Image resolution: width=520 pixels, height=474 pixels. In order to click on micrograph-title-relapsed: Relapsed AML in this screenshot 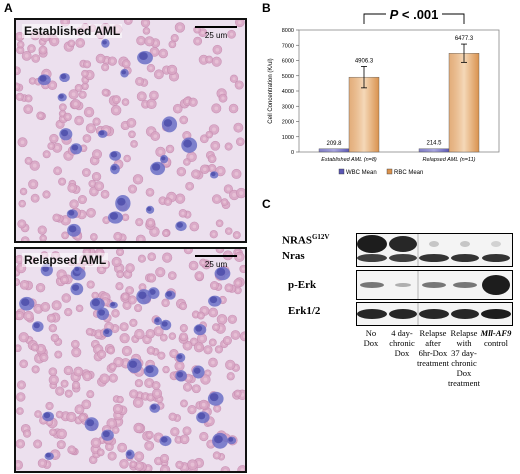, I will do `click(65, 260)`.